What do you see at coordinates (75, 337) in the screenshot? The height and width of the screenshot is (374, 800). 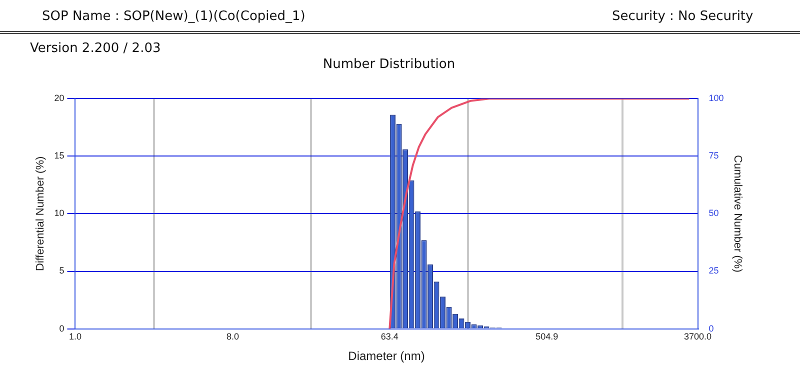 I see `x-tick-label: 1.0` at bounding box center [75, 337].